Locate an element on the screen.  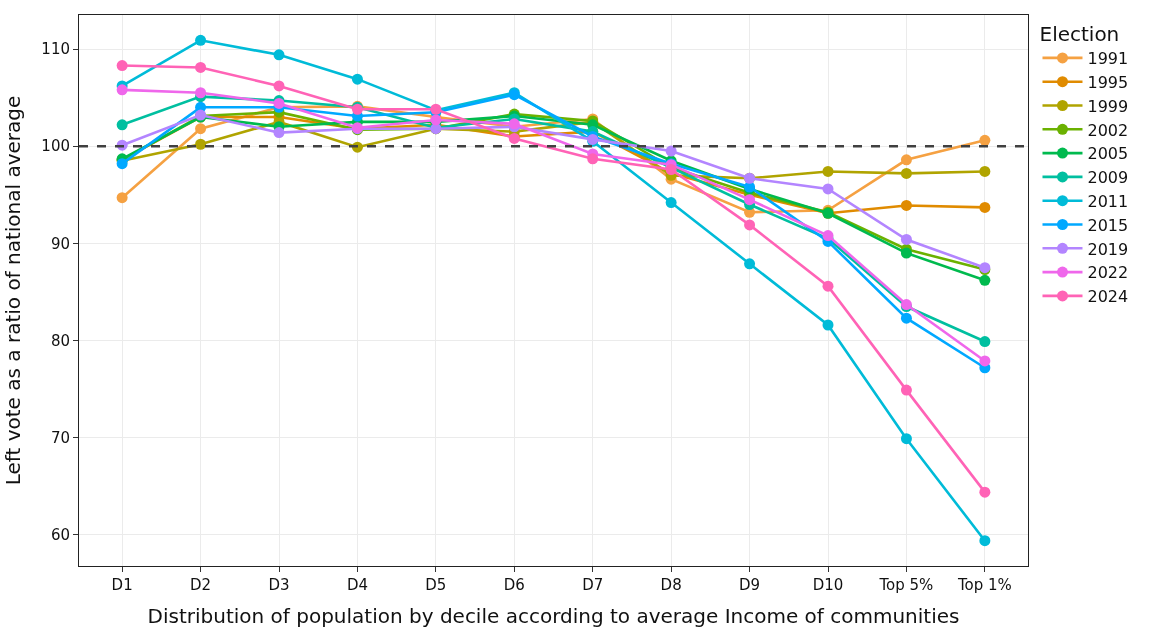
y-tick-label: 70 is located at coordinates (60, 437).